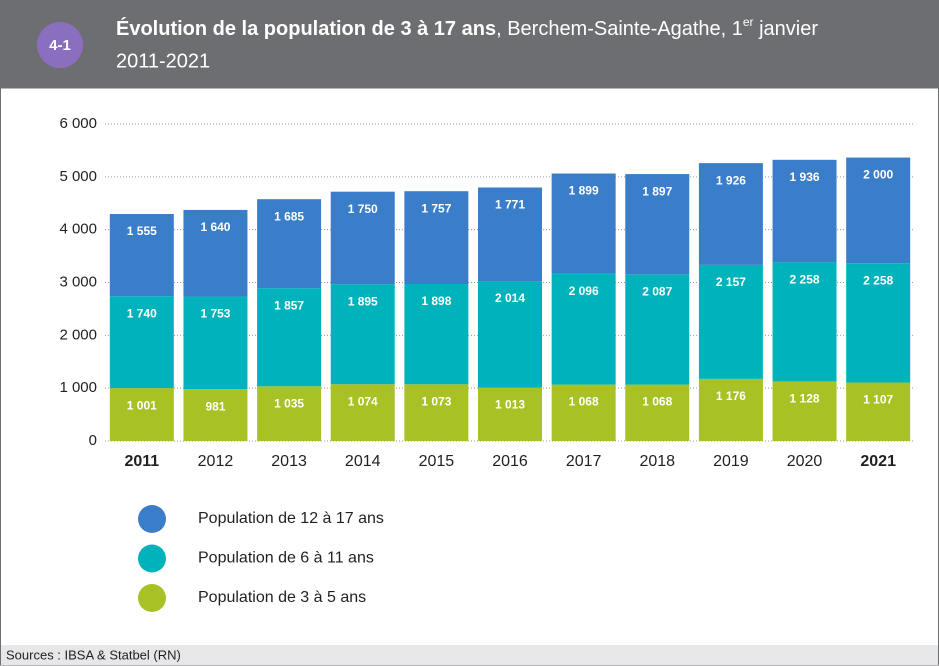 This screenshot has width=939, height=666. Describe the element at coordinates (289, 461) in the screenshot. I see `x-tick-label: 2013` at that location.